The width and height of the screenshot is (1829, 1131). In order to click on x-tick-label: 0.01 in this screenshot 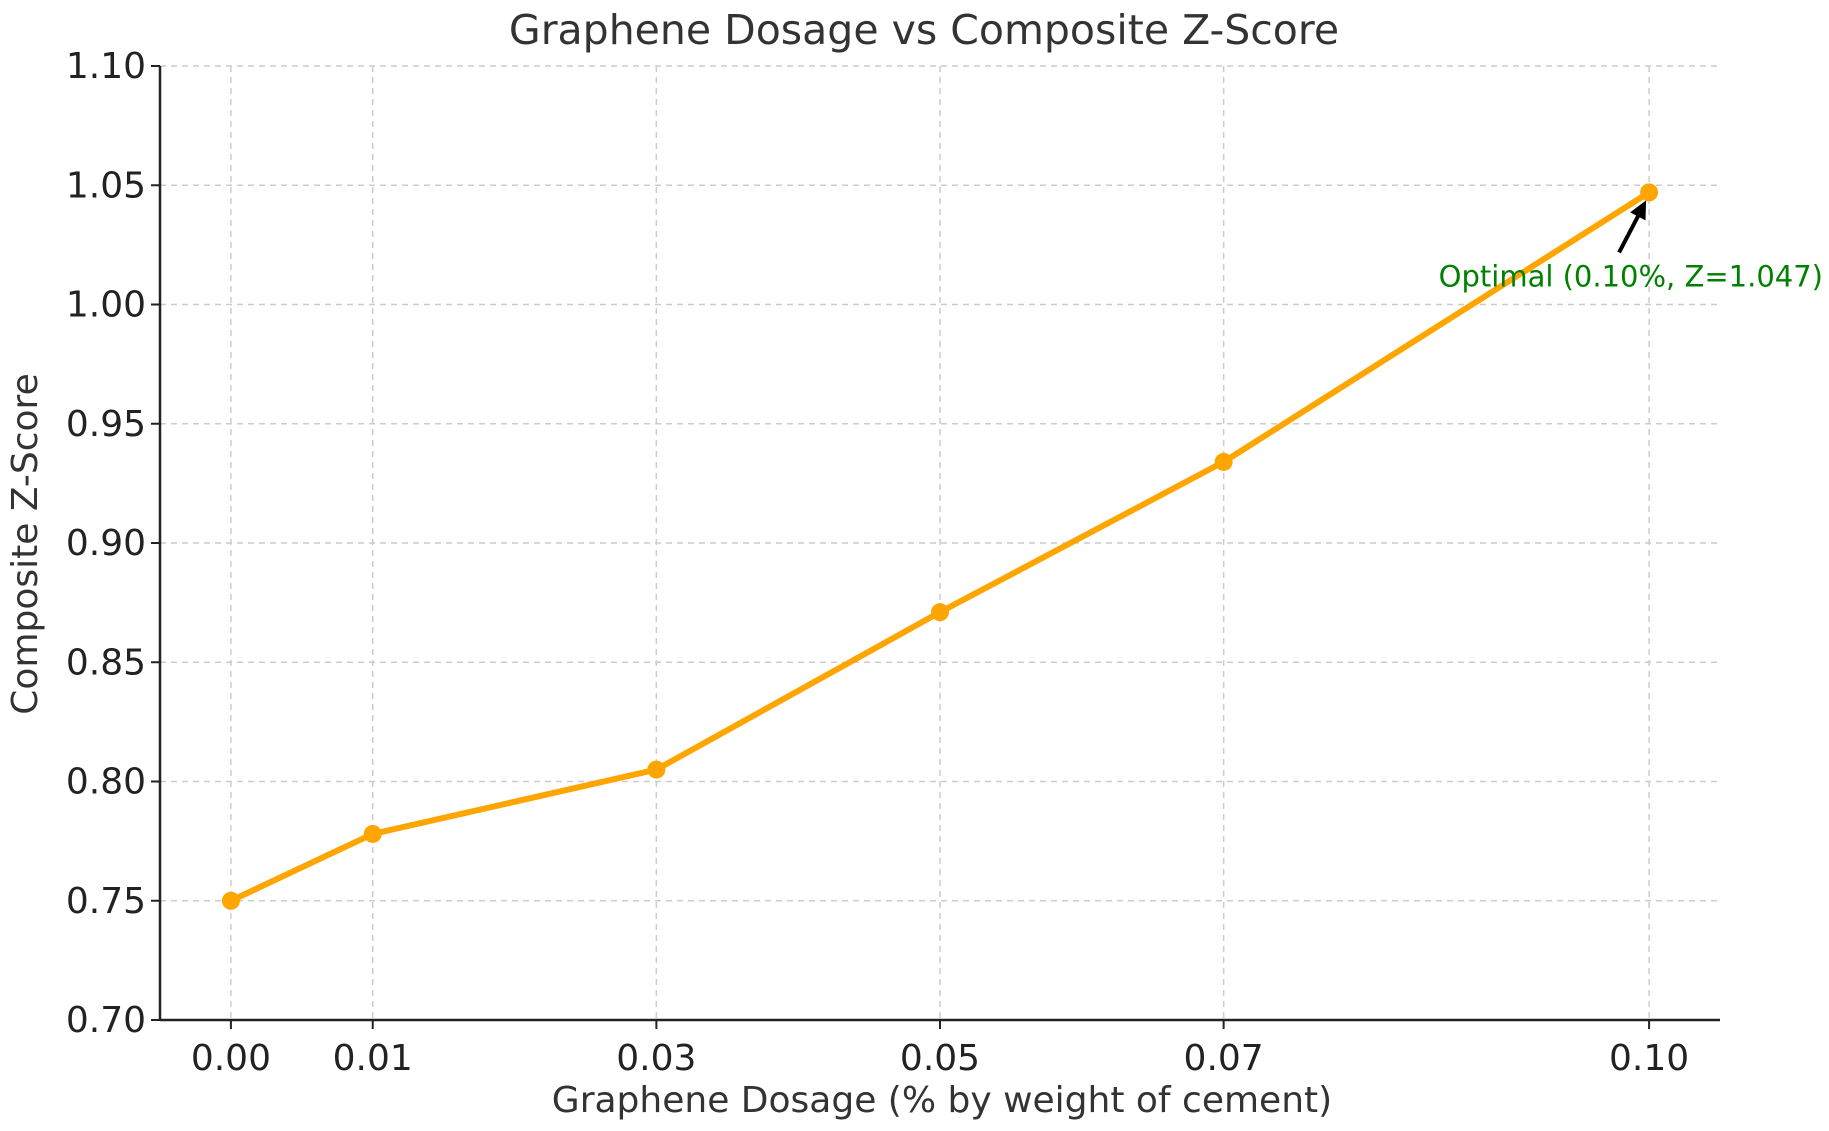, I will do `click(373, 1058)`.